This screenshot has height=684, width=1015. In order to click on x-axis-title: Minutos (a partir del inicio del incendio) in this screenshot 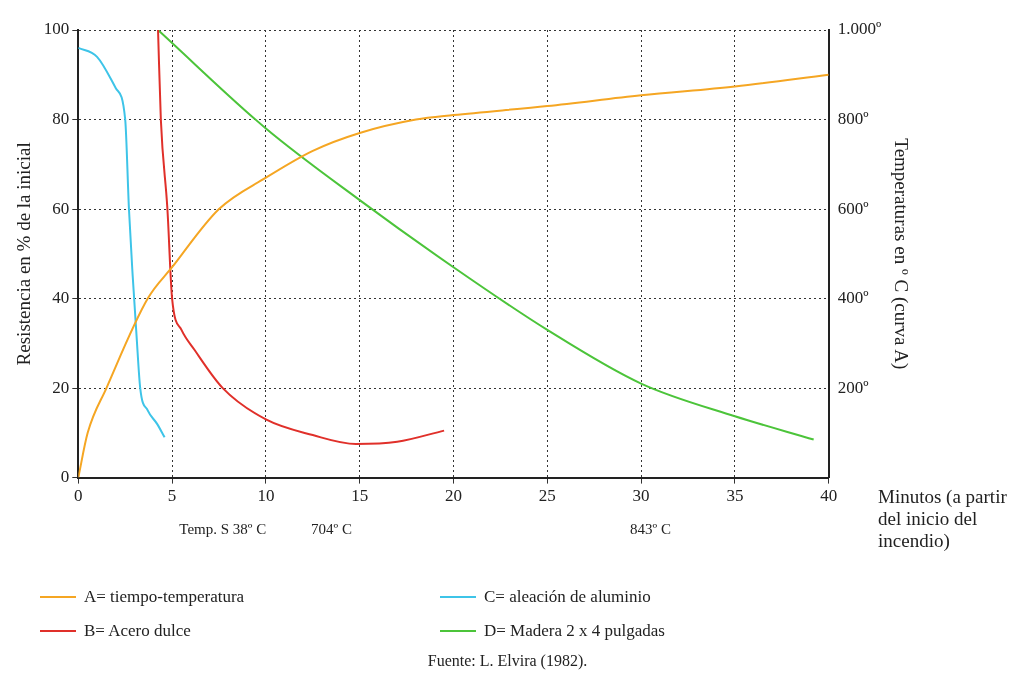, I will do `click(943, 519)`.